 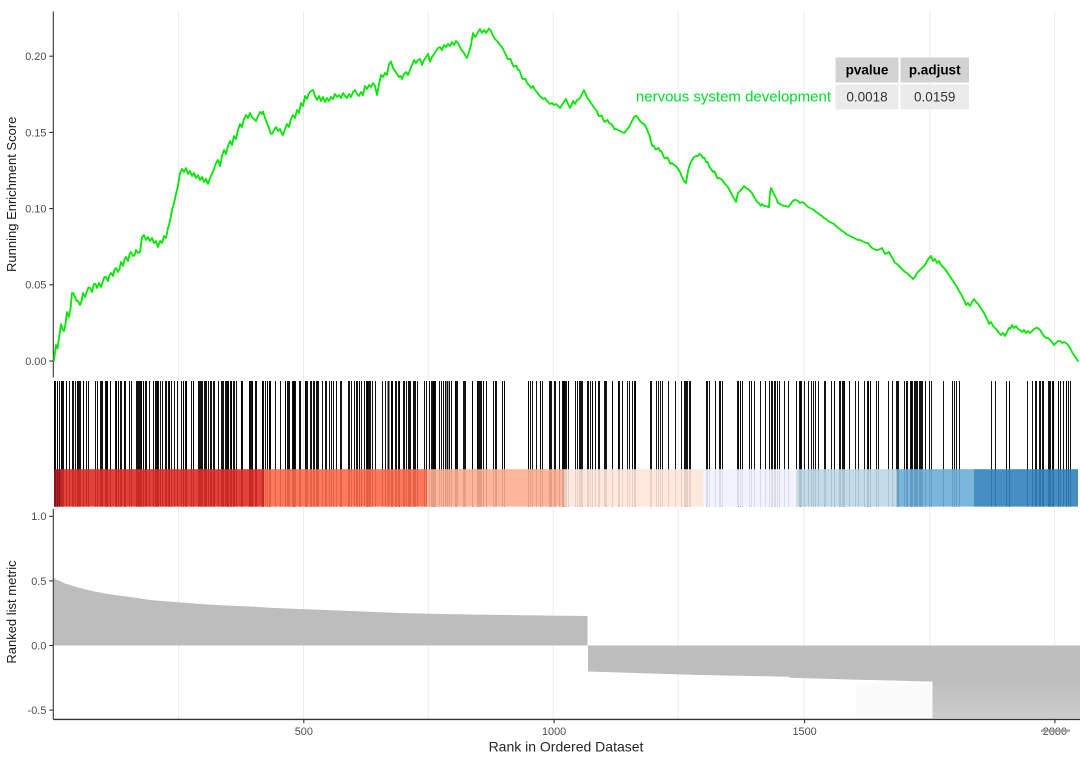 I want to click on svg-text: -0.5, so click(x=37, y=711).